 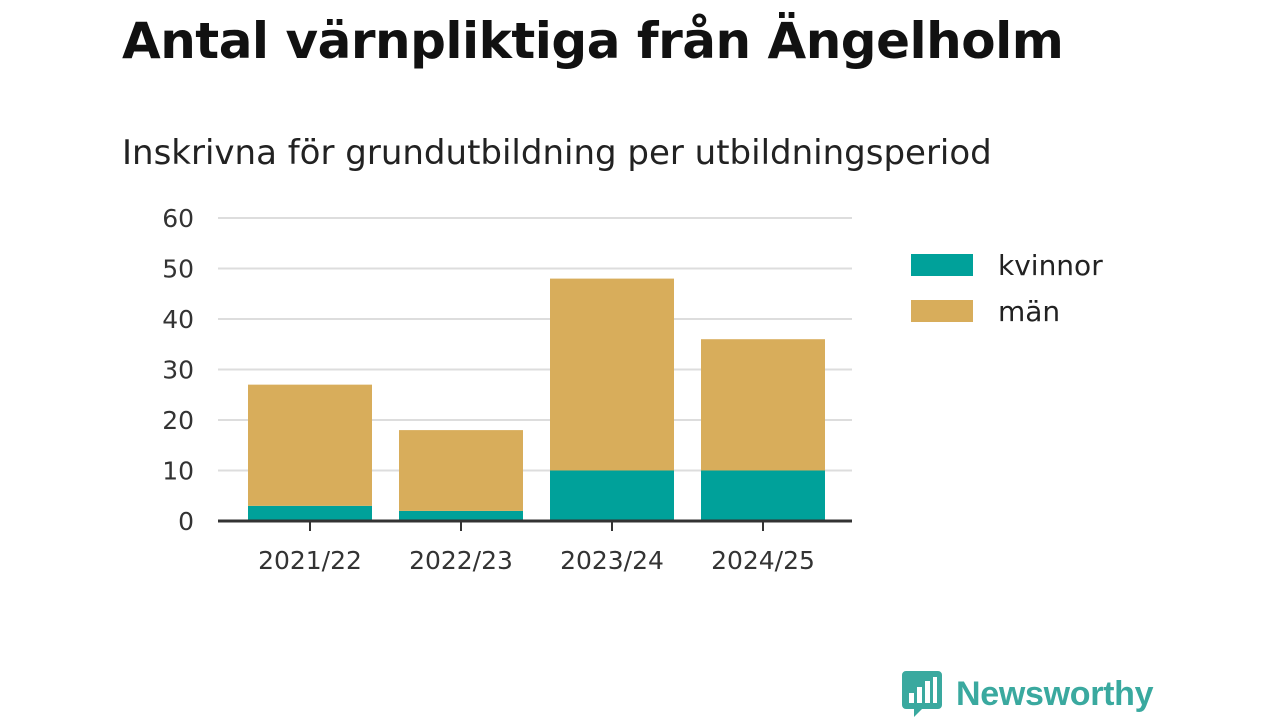 I want to click on y-tick-label: 50, so click(x=178, y=269).